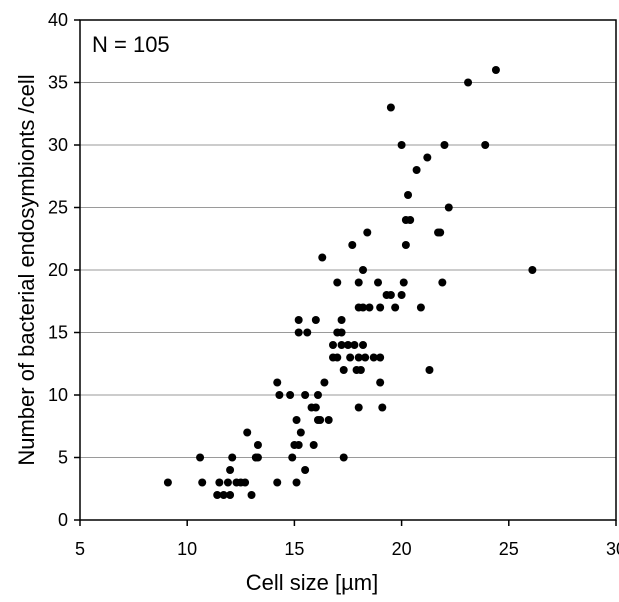 This screenshot has width=619, height=602. What do you see at coordinates (58, 270) in the screenshot?
I see `y-tick-label: 20` at bounding box center [58, 270].